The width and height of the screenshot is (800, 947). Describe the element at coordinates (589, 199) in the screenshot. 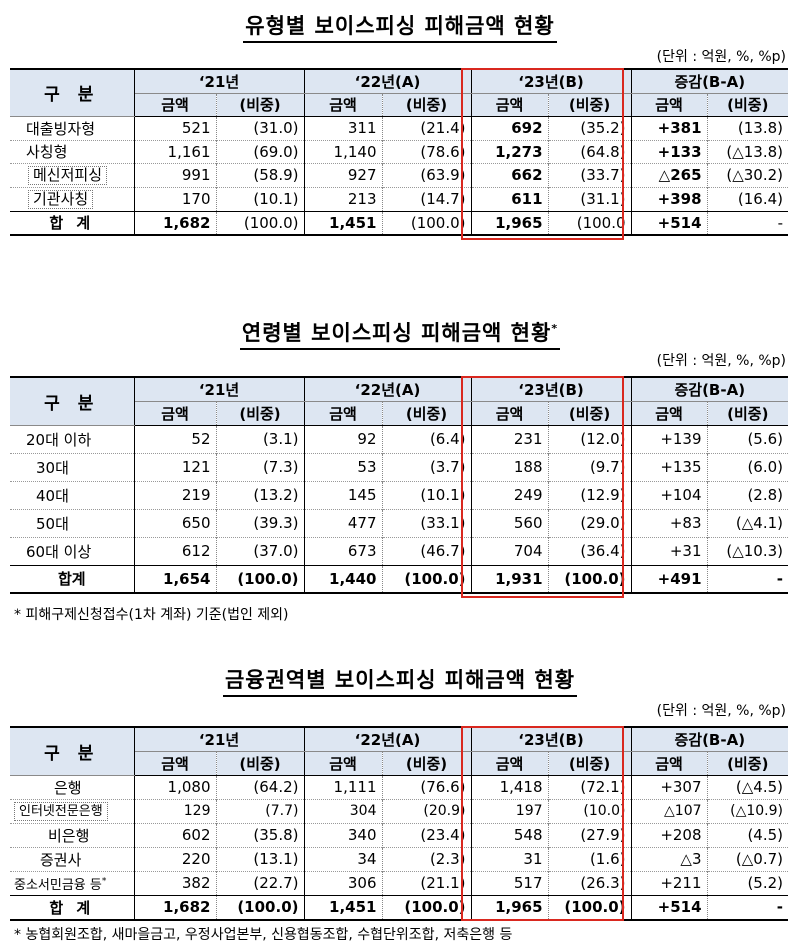

I see `cell: (31.1)` at that location.